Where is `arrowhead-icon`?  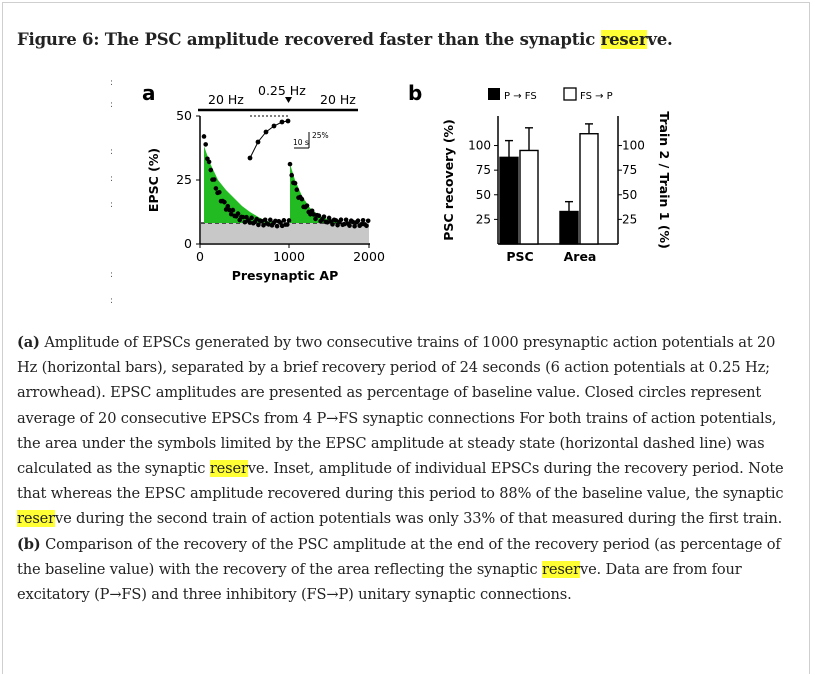 arrowhead-icon is located at coordinates (288, 100).